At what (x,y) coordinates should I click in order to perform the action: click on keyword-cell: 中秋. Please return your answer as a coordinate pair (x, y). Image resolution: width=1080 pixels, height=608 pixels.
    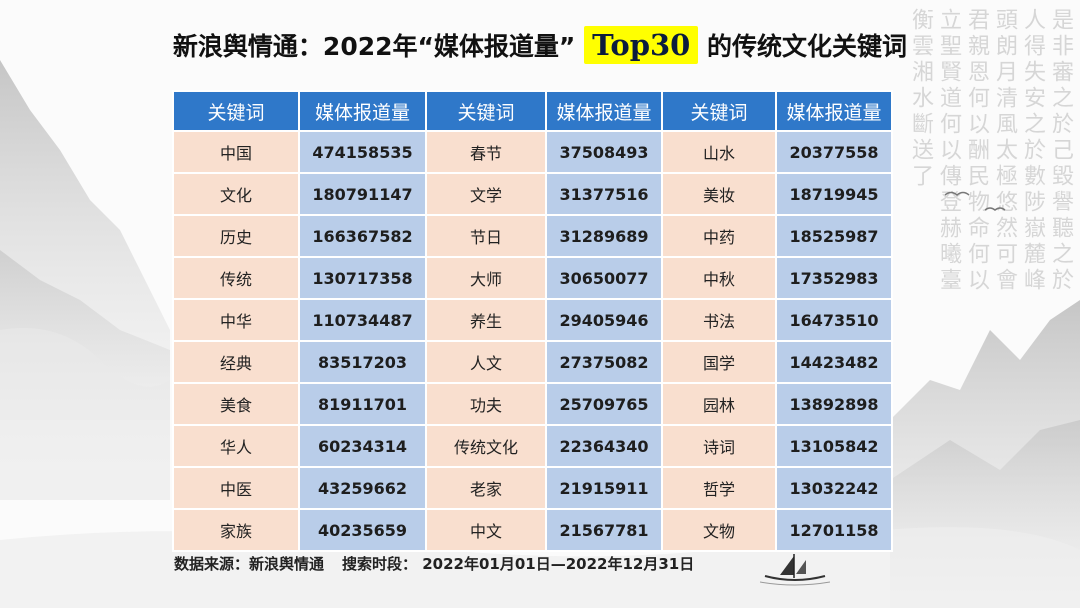
    Looking at the image, I should click on (719, 278).